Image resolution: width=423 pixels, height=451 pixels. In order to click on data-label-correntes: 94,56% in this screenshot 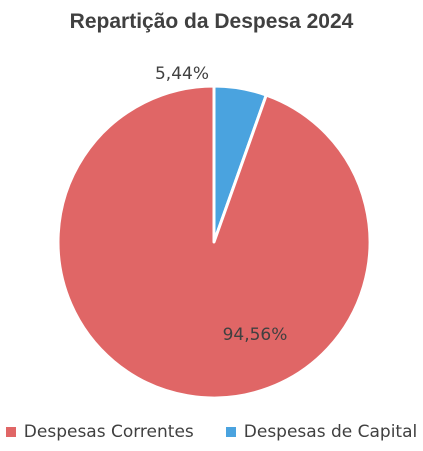, I will do `click(255, 335)`.